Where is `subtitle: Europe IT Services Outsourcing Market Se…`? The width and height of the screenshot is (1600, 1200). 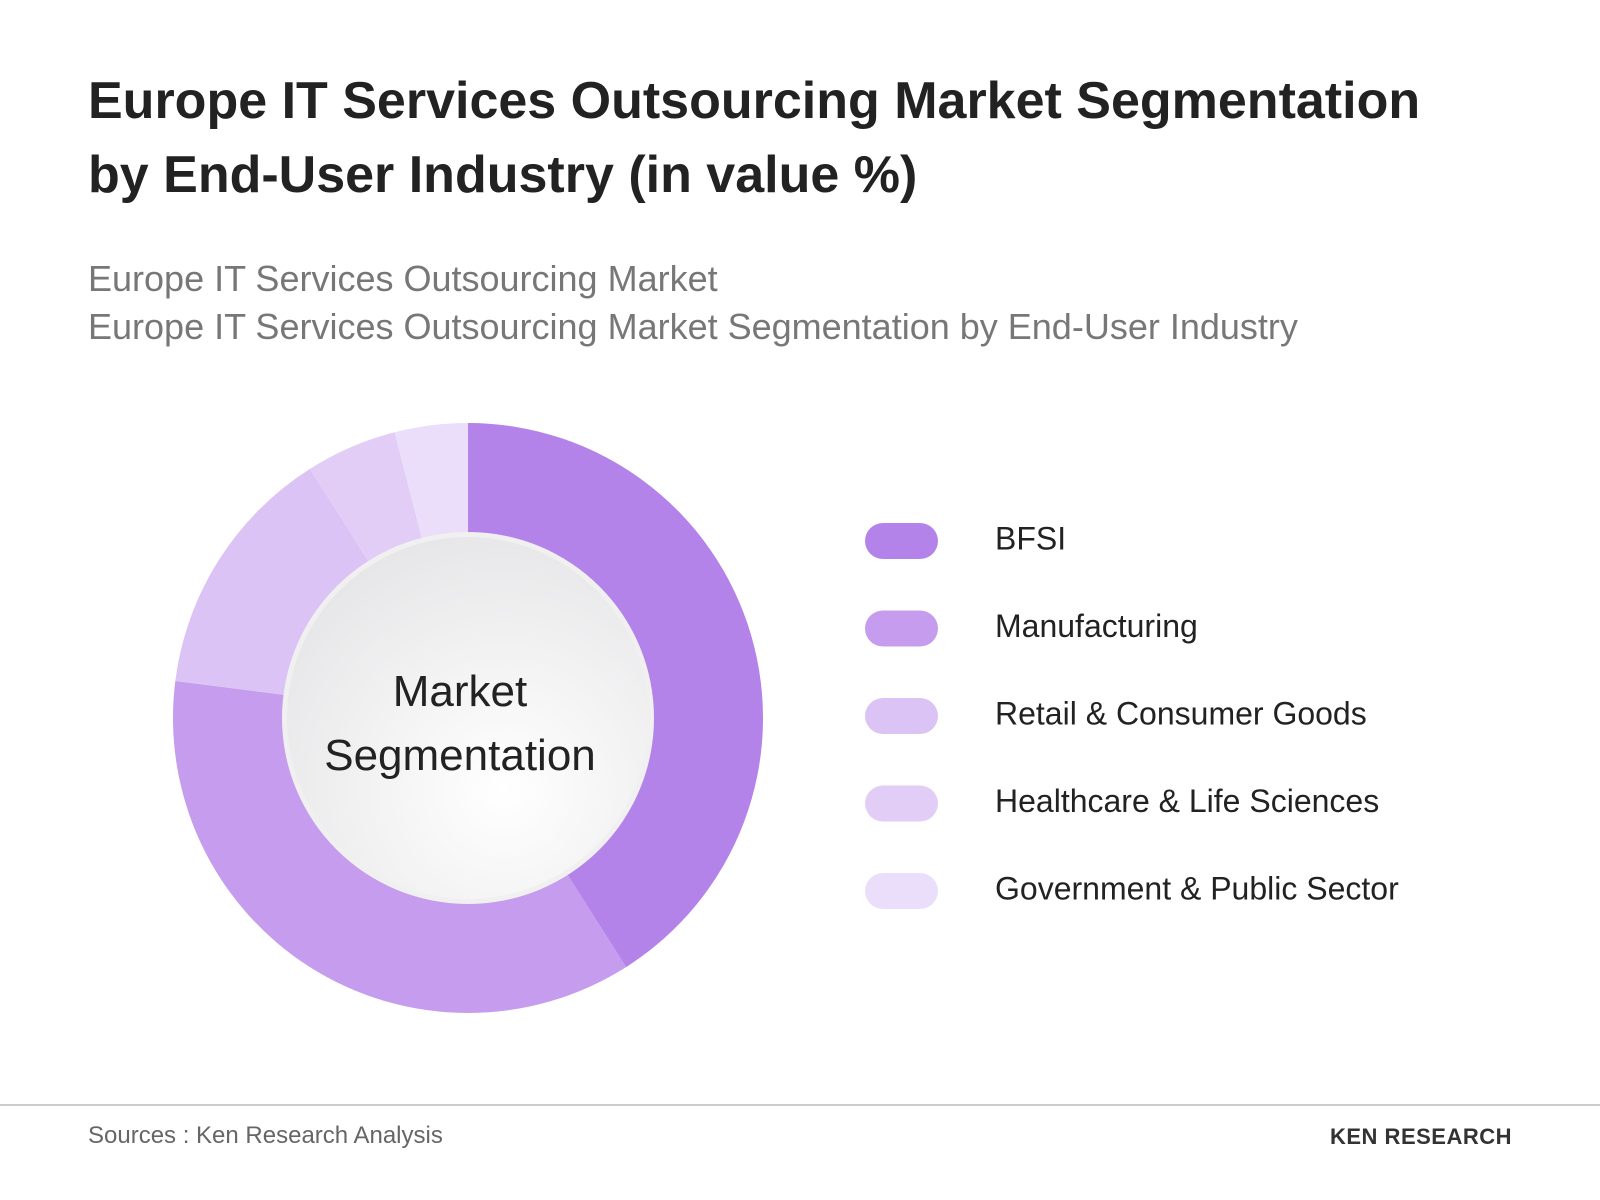 subtitle: Europe IT Services Outsourcing Market Se… is located at coordinates (693, 326).